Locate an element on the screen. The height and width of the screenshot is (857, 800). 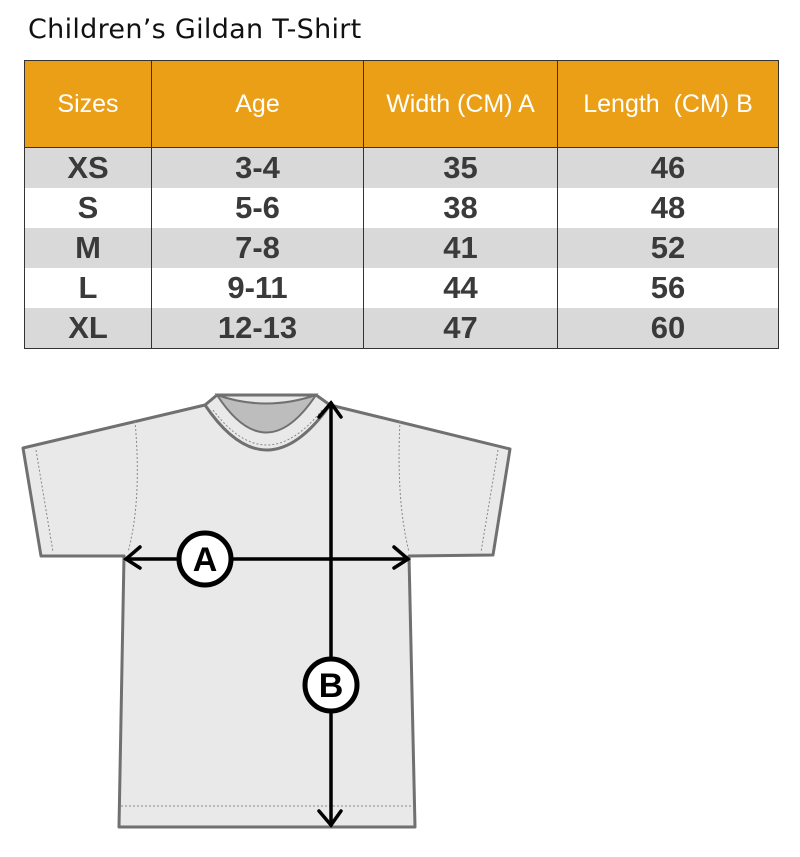
header-age: Age is located at coordinates (257, 104).